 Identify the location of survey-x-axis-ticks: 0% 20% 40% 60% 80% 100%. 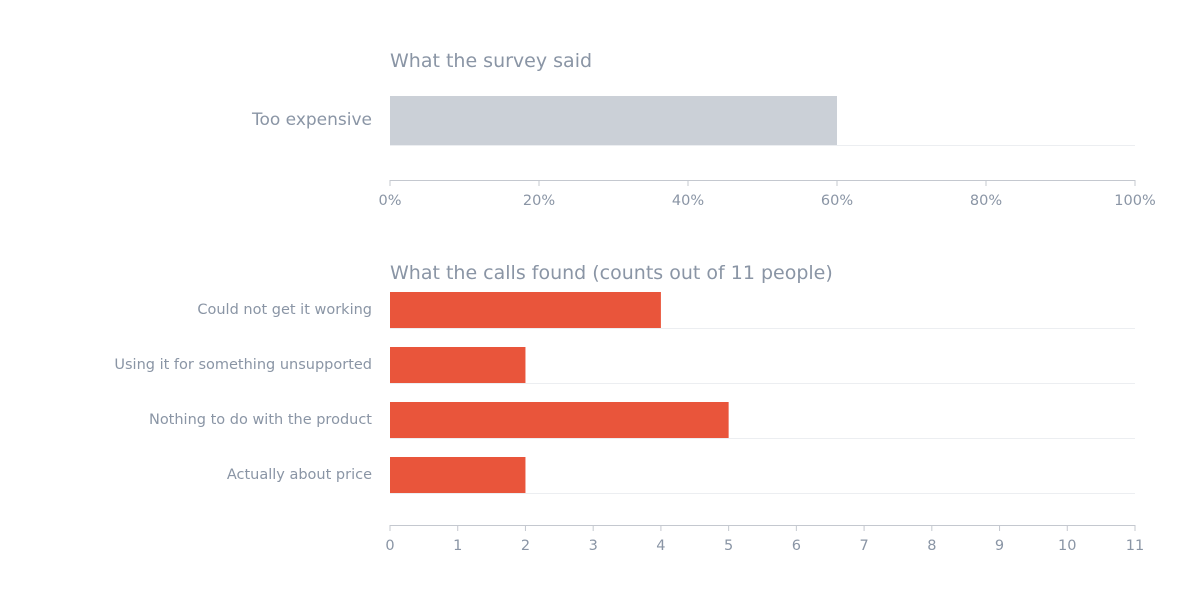
(767, 194).